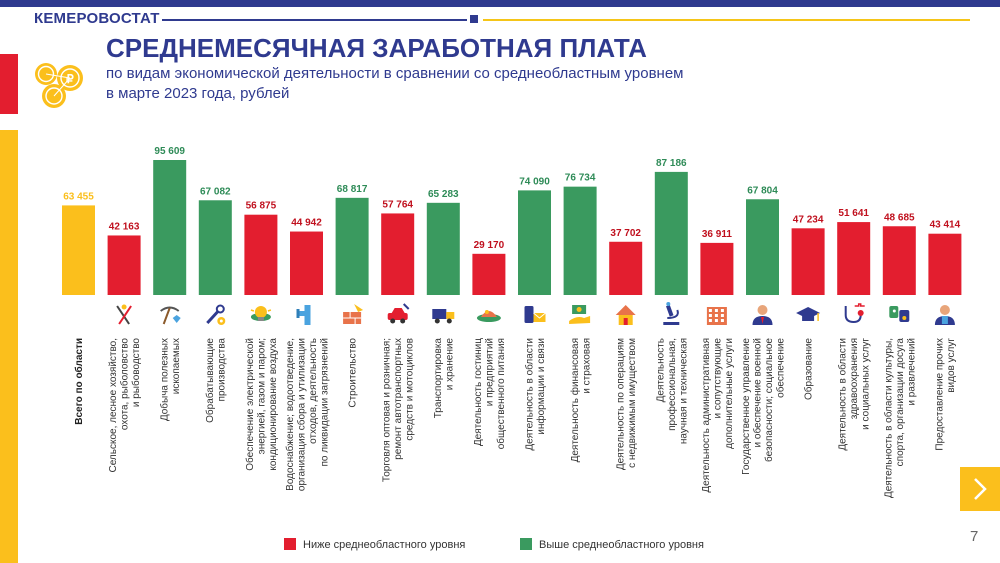  What do you see at coordinates (387, 410) in the screenshot?
I see `category-label-line: Торговля оптовая и розничная;` at bounding box center [387, 410].